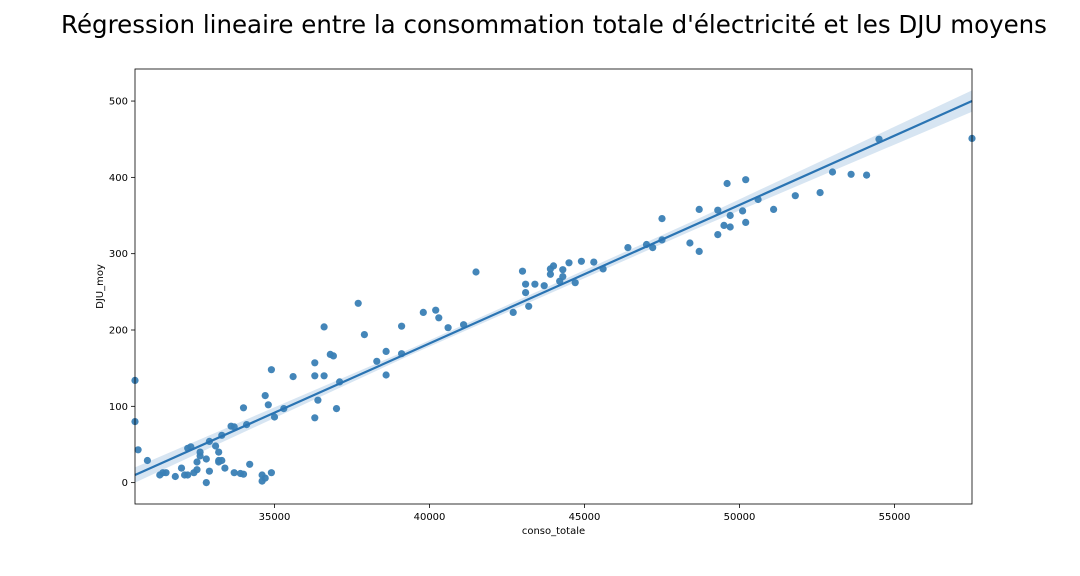 The height and width of the screenshot is (576, 1080). Describe the element at coordinates (275, 517) in the screenshot. I see `x-tick-label: 35000` at that location.